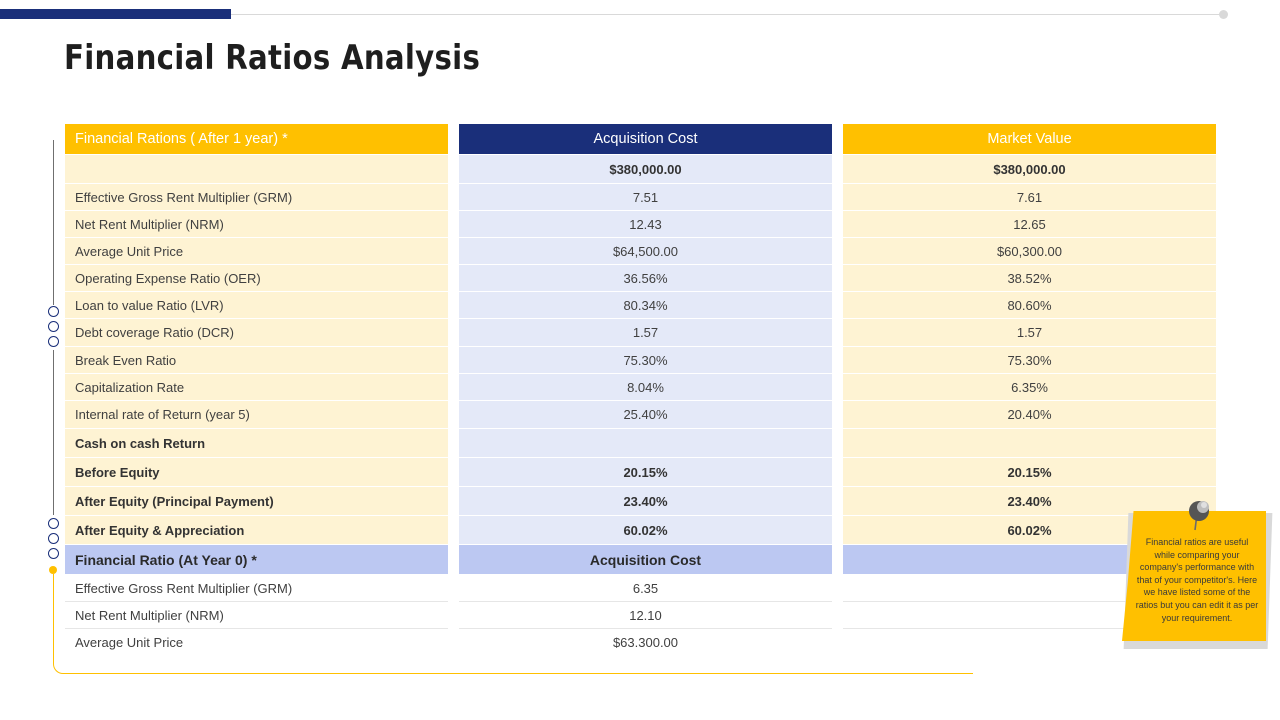 The width and height of the screenshot is (1280, 720). Describe the element at coordinates (272, 58) in the screenshot. I see `page-title: Financial Ratios Analysis` at that location.